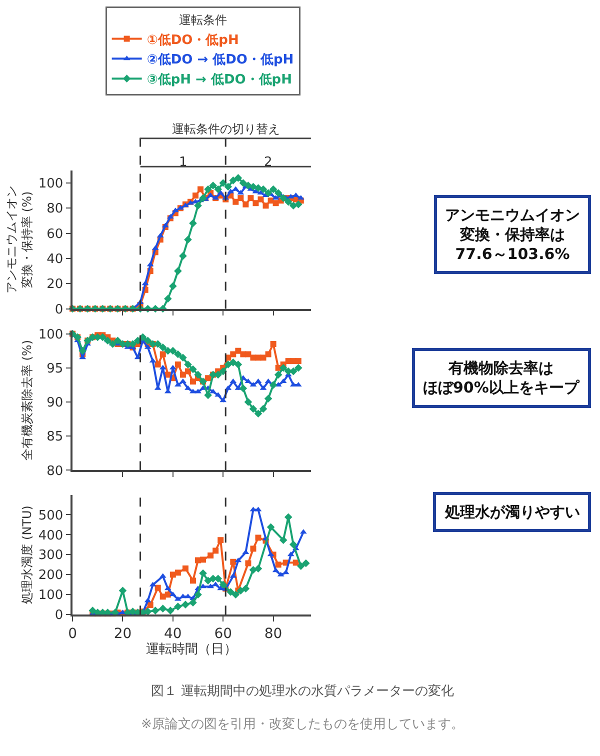 This screenshot has height=756, width=600. Describe the element at coordinates (51, 576) in the screenshot. I see `y-tick-label: 200` at that location.